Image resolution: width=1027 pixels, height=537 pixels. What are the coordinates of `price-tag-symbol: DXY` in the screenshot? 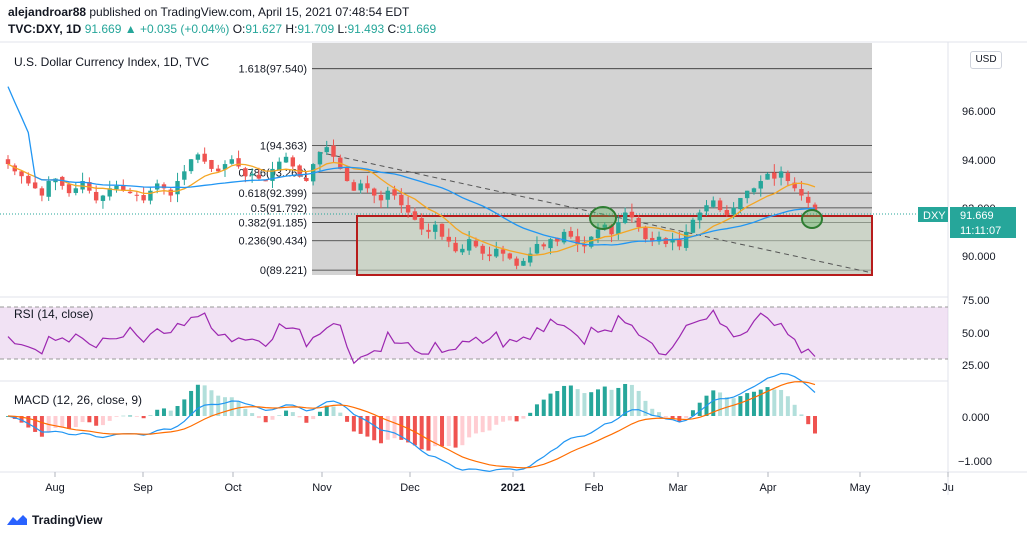 It's located at (934, 216).